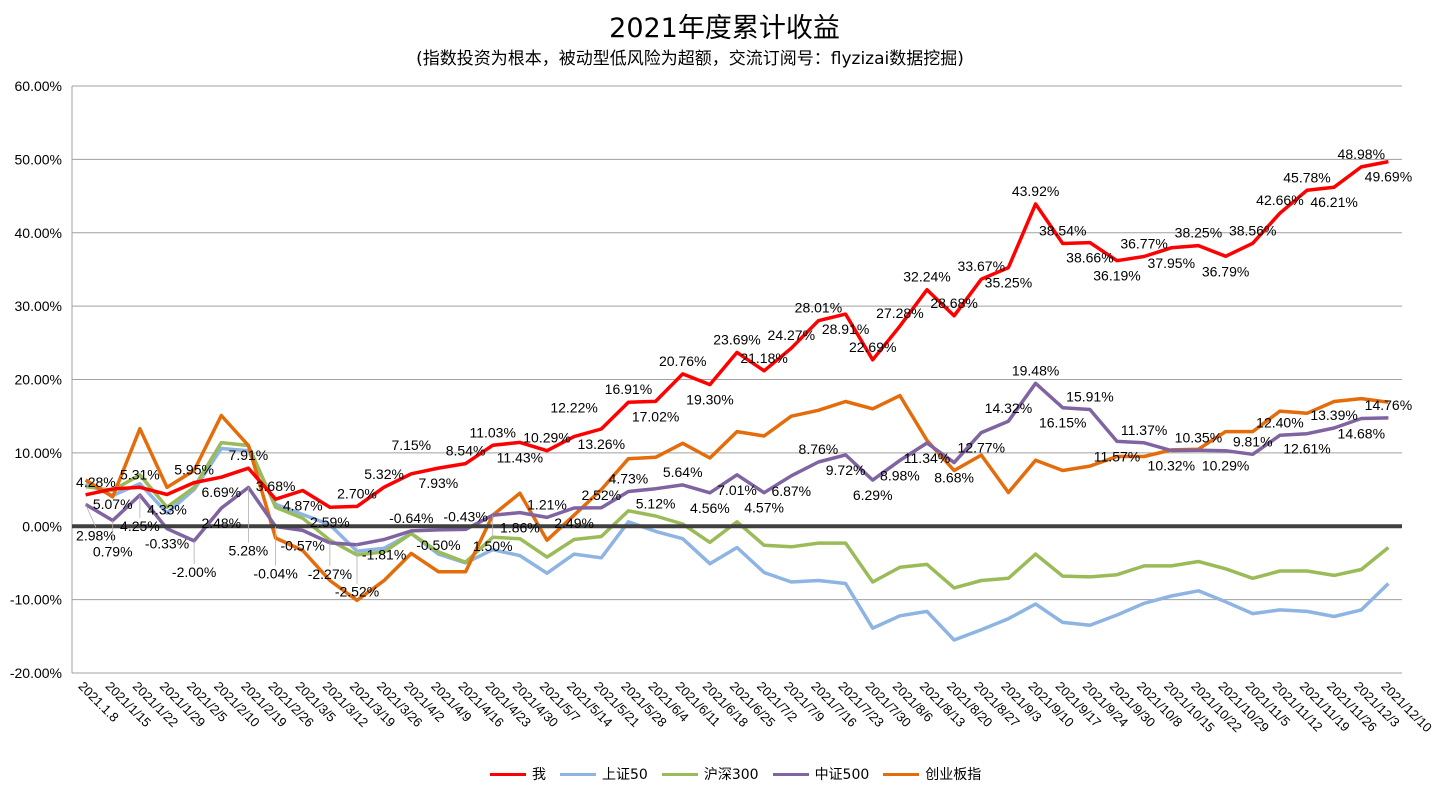 The width and height of the screenshot is (1449, 790). I want to click on data-label: 2.52%, so click(601, 495).